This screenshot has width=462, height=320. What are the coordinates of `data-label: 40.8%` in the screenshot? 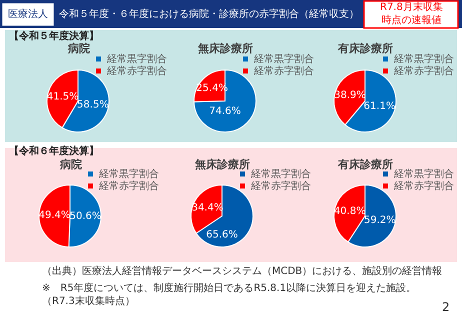 It's located at (350, 211).